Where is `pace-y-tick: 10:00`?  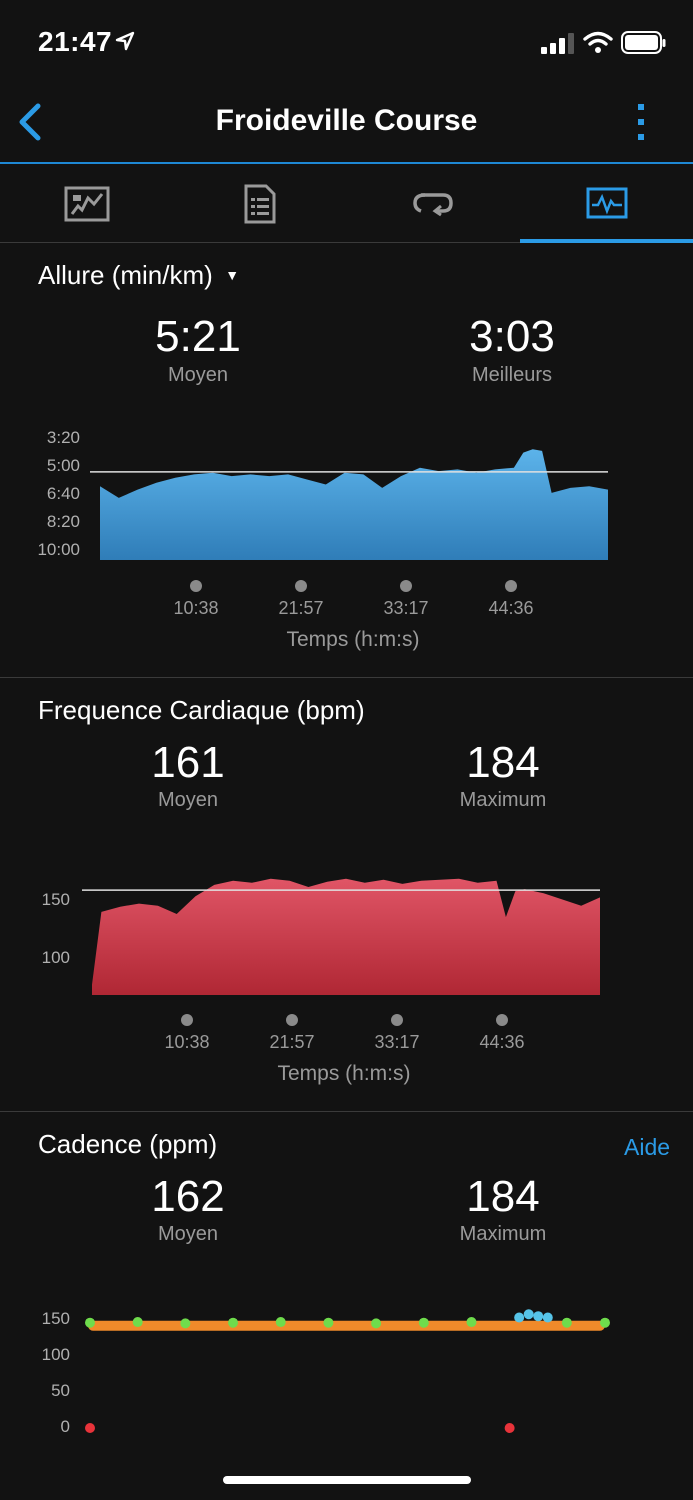 pace-y-tick: 10:00 is located at coordinates (58, 549).